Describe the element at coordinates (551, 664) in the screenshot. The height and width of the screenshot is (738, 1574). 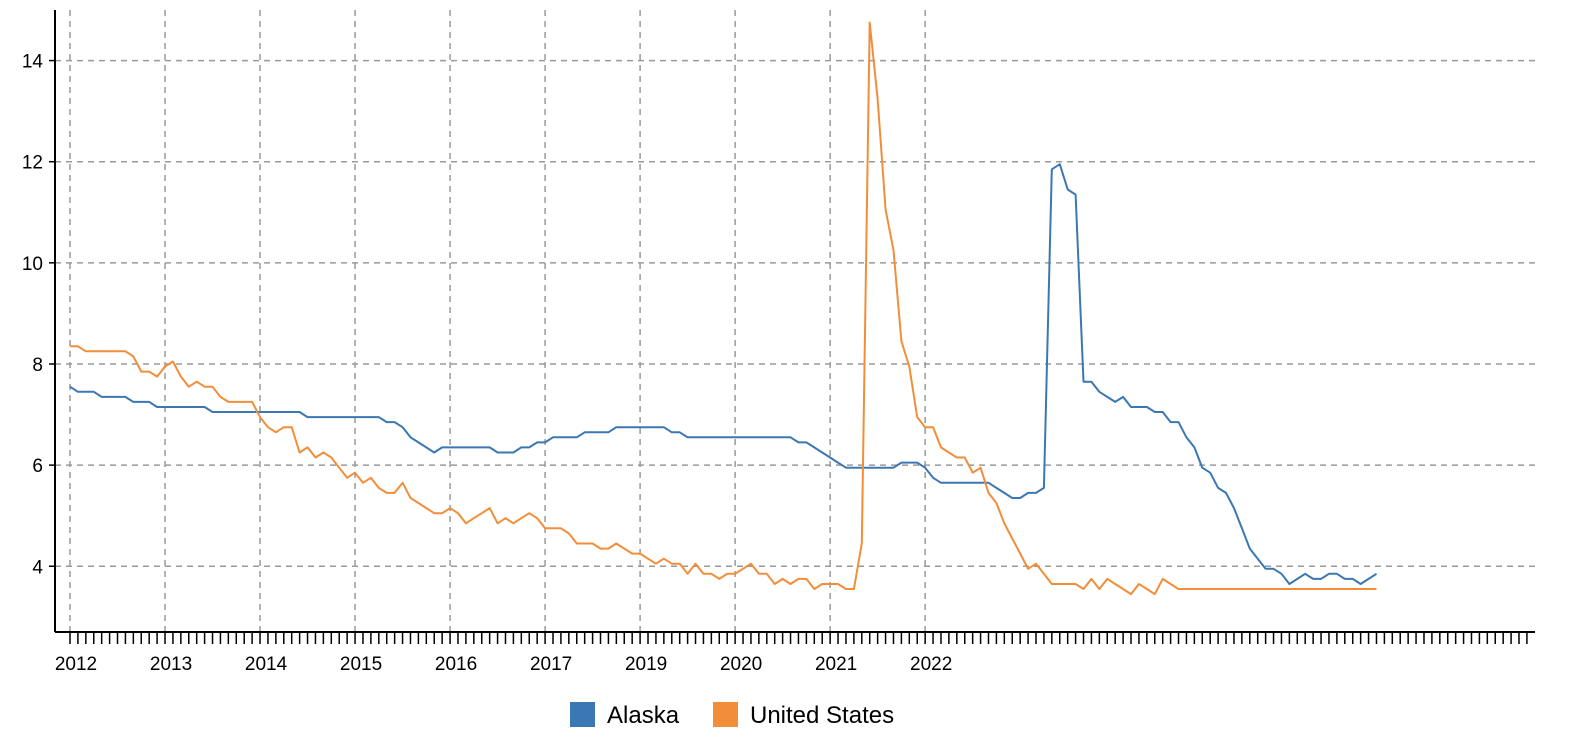
I see `x-tick-label: 2017` at that location.